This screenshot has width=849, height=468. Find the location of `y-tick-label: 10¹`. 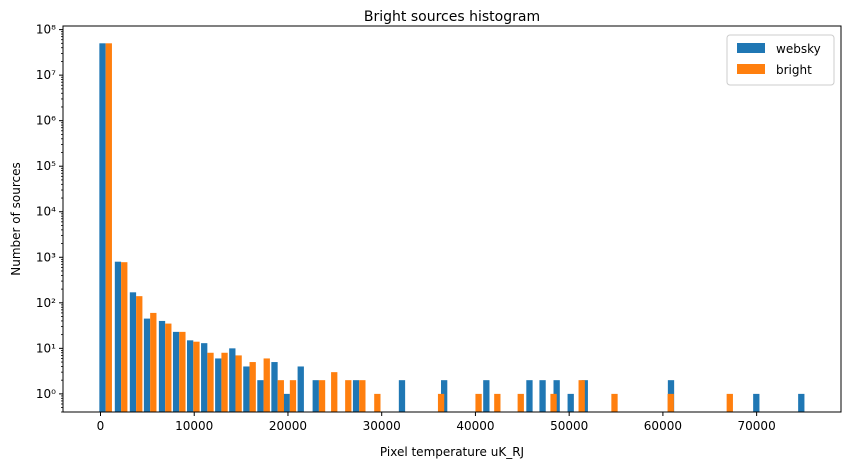

y-tick-label: 10¹ is located at coordinates (46, 348).